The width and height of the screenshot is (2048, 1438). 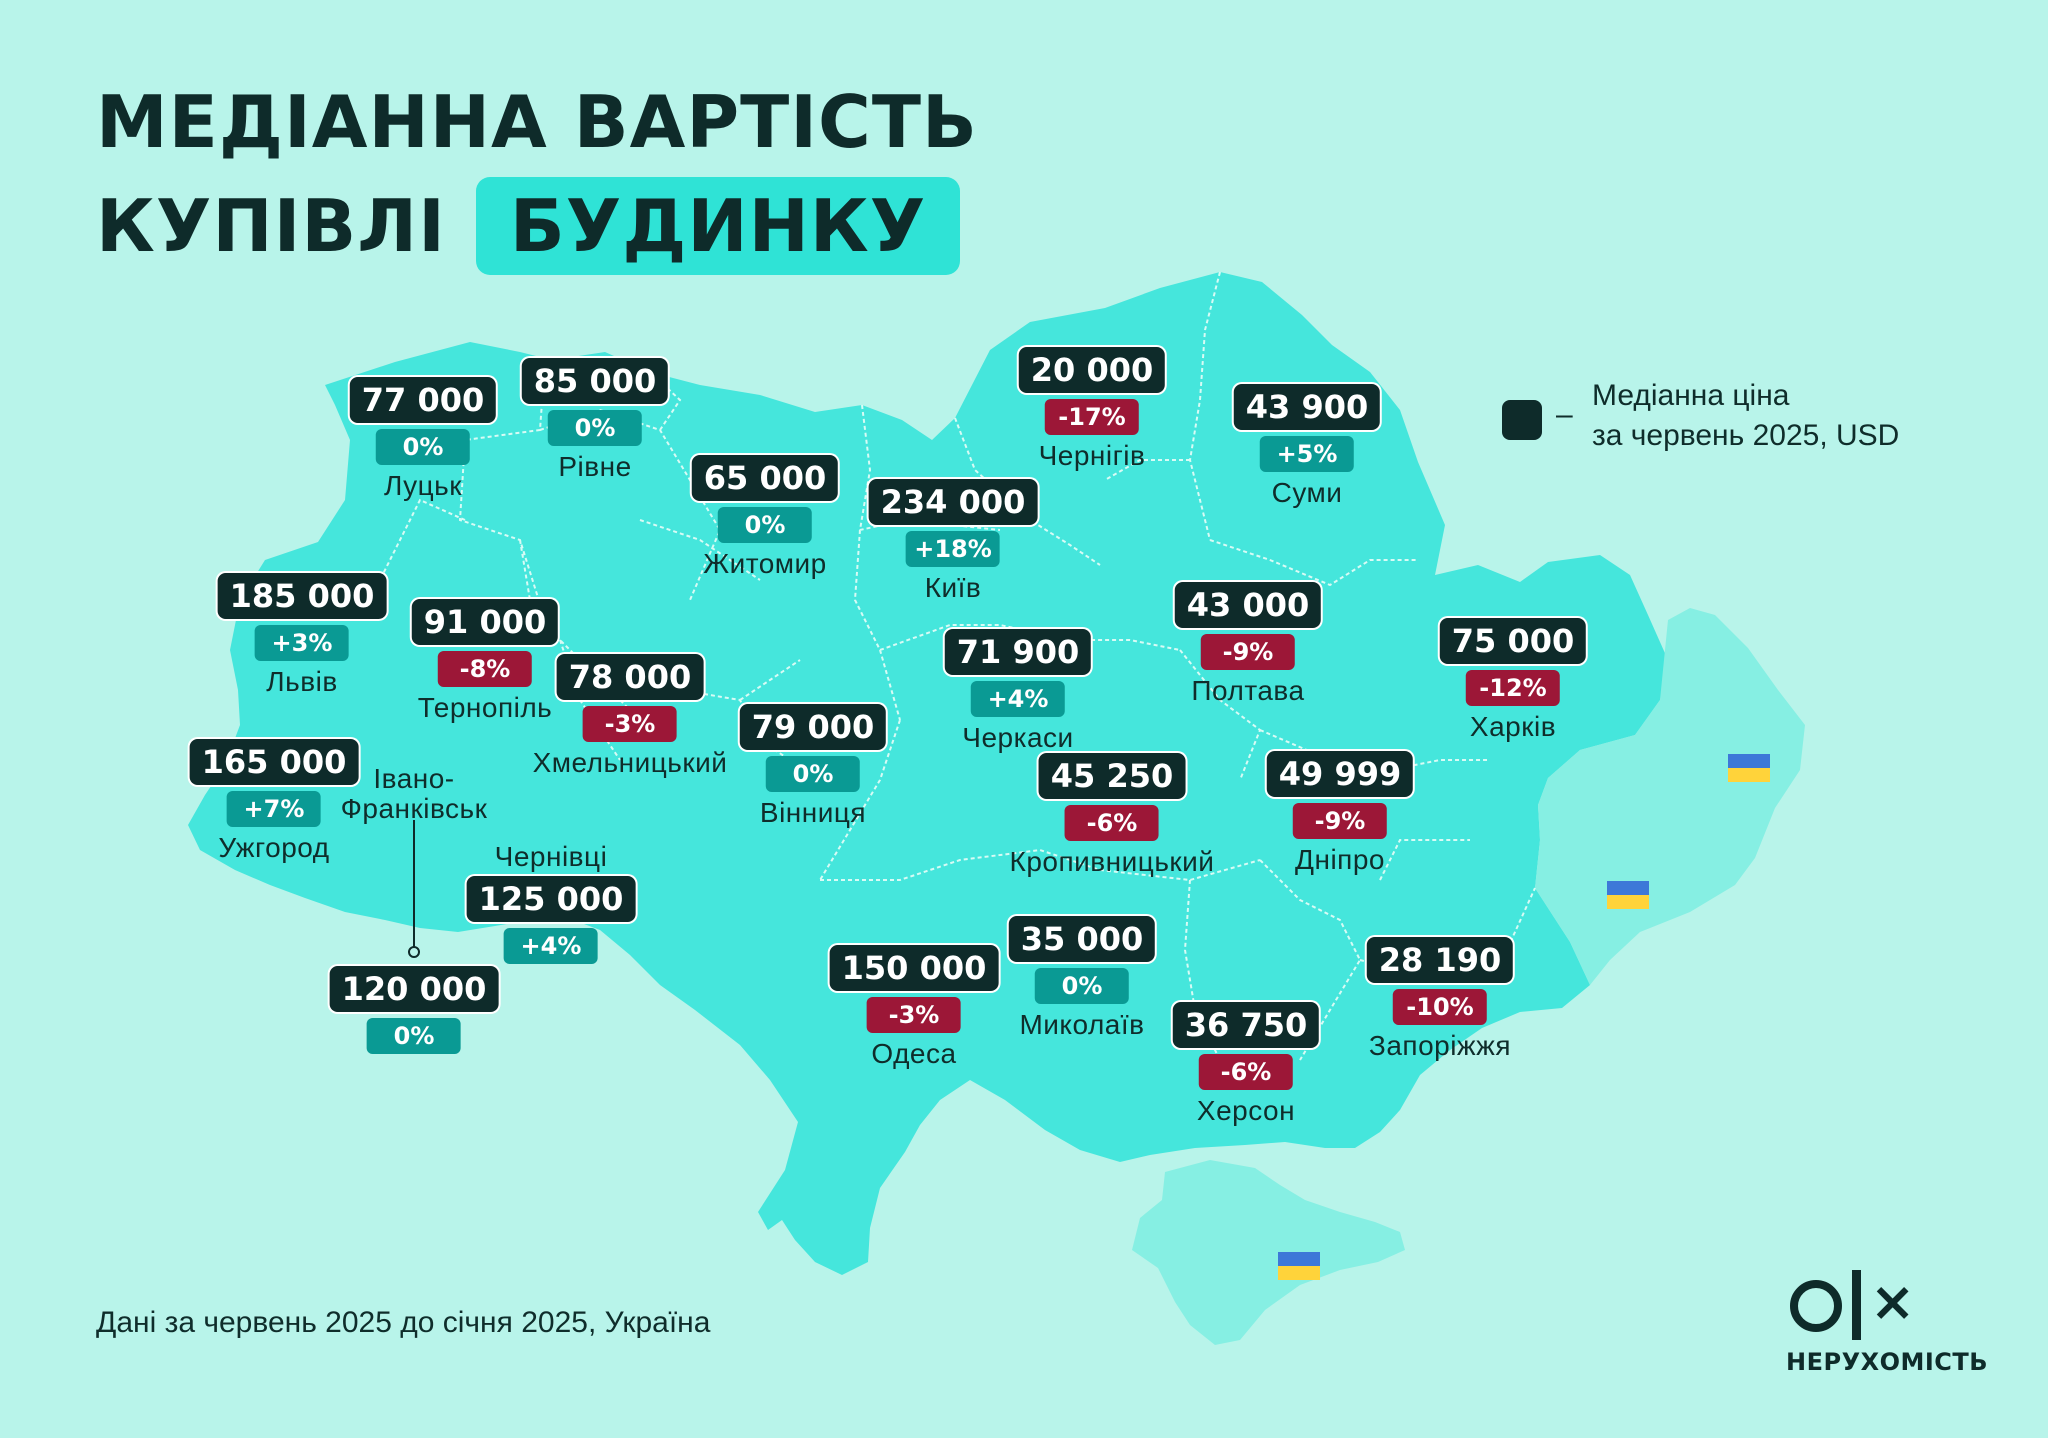 What do you see at coordinates (765, 478) in the screenshot?
I see `price-label: 65 000` at bounding box center [765, 478].